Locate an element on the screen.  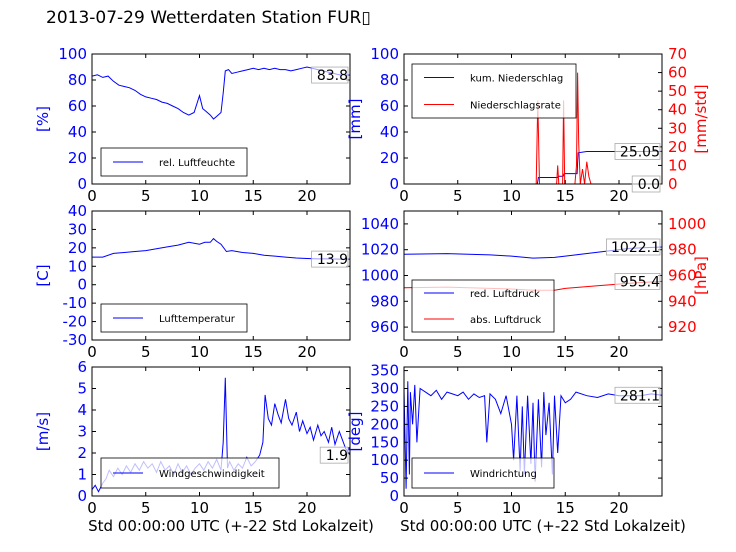
temperature-ytick-label: 0 is located at coordinates (82, 285).